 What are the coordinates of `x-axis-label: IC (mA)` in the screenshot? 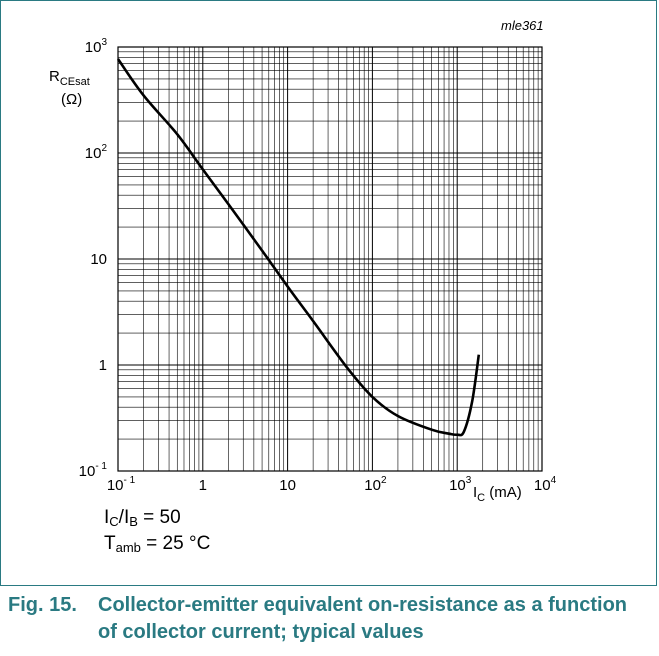 It's located at (497, 494).